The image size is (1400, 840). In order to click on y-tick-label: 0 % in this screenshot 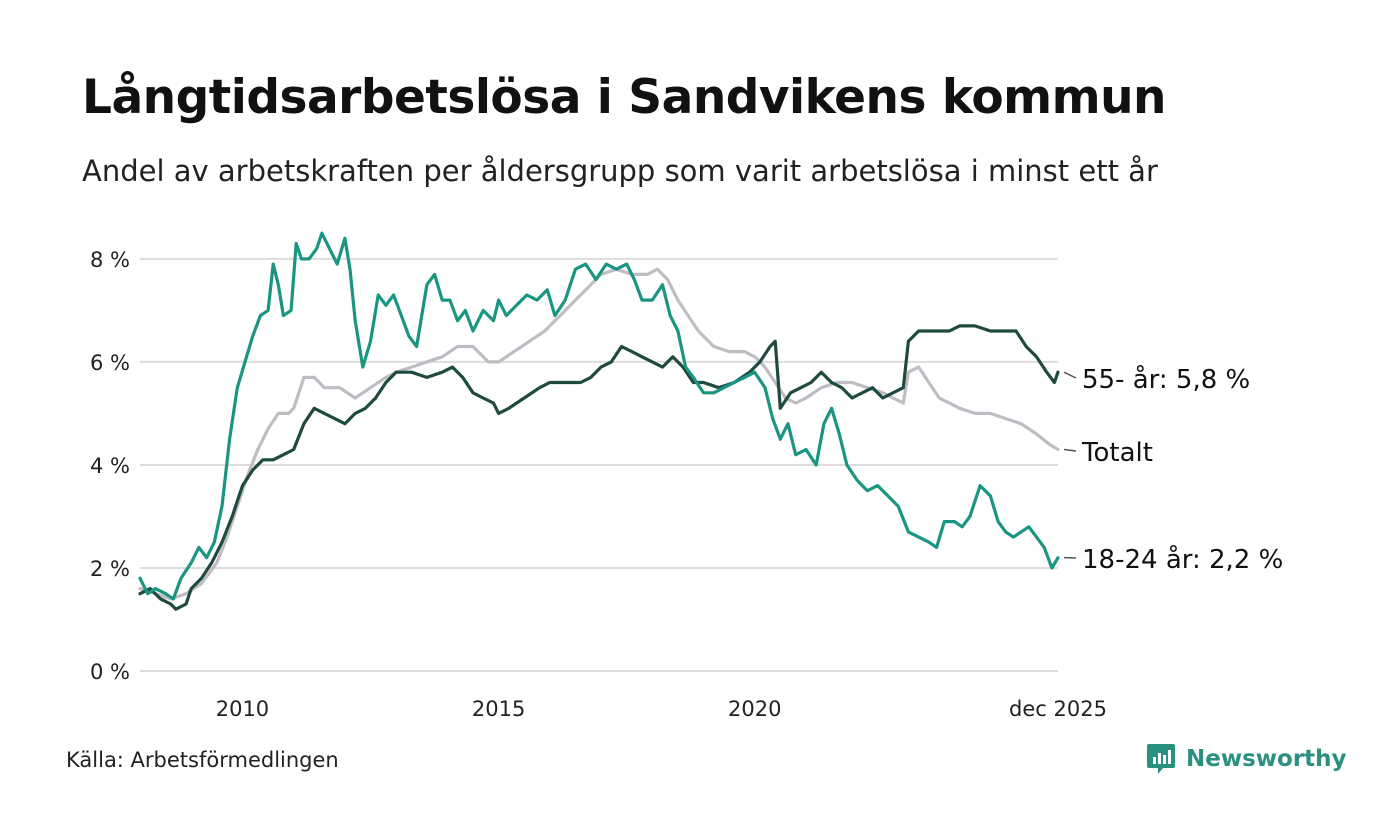, I will do `click(110, 672)`.